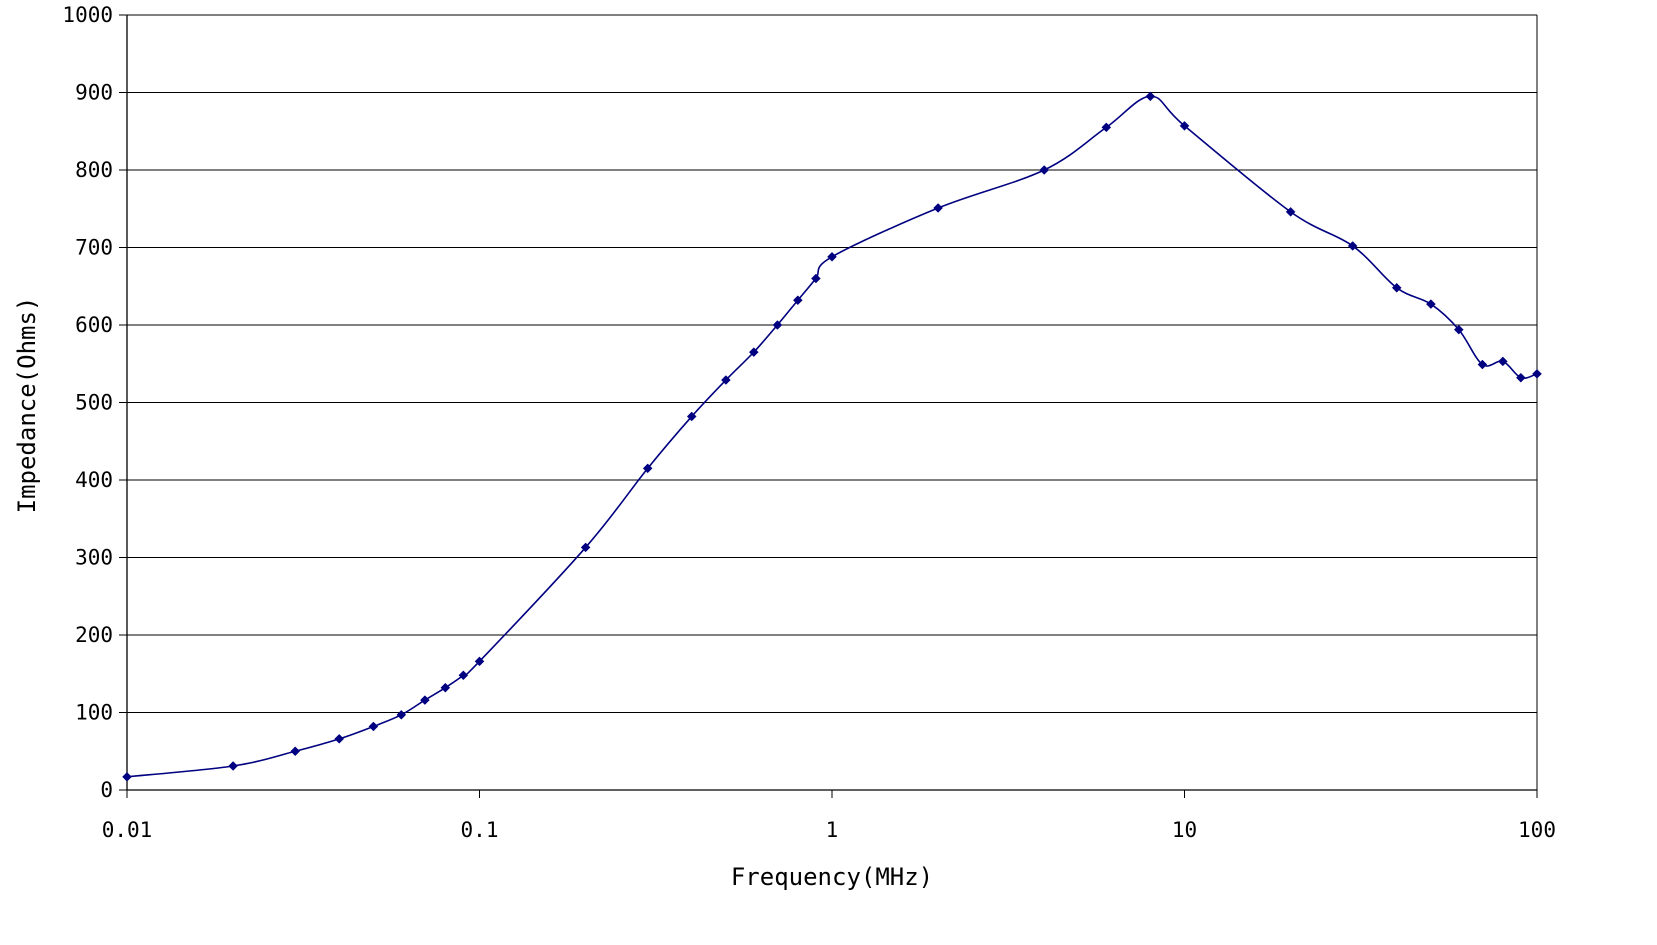 This screenshot has height=945, width=1657. What do you see at coordinates (94, 558) in the screenshot?
I see `y-tick-label: 300` at bounding box center [94, 558].